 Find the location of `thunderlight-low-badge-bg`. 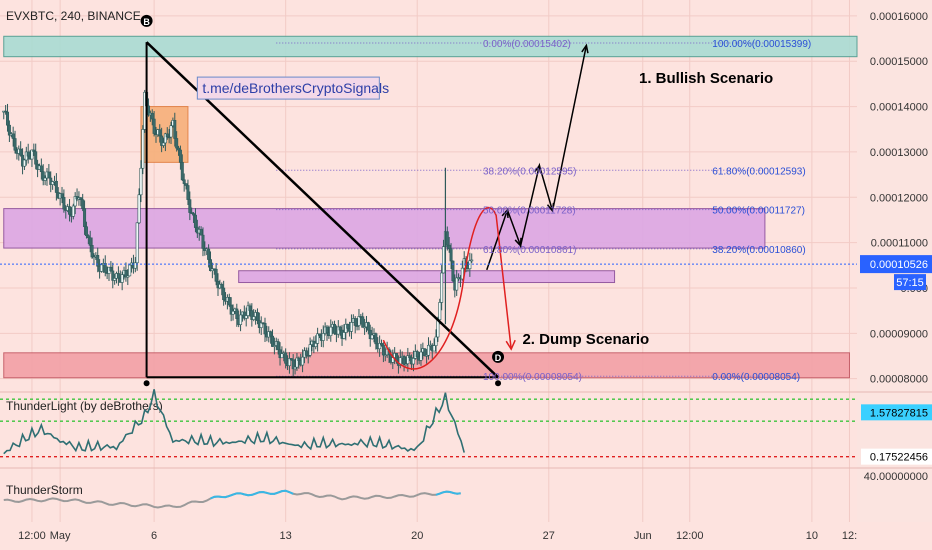

thunderlight-low-badge-bg is located at coordinates (896, 456).